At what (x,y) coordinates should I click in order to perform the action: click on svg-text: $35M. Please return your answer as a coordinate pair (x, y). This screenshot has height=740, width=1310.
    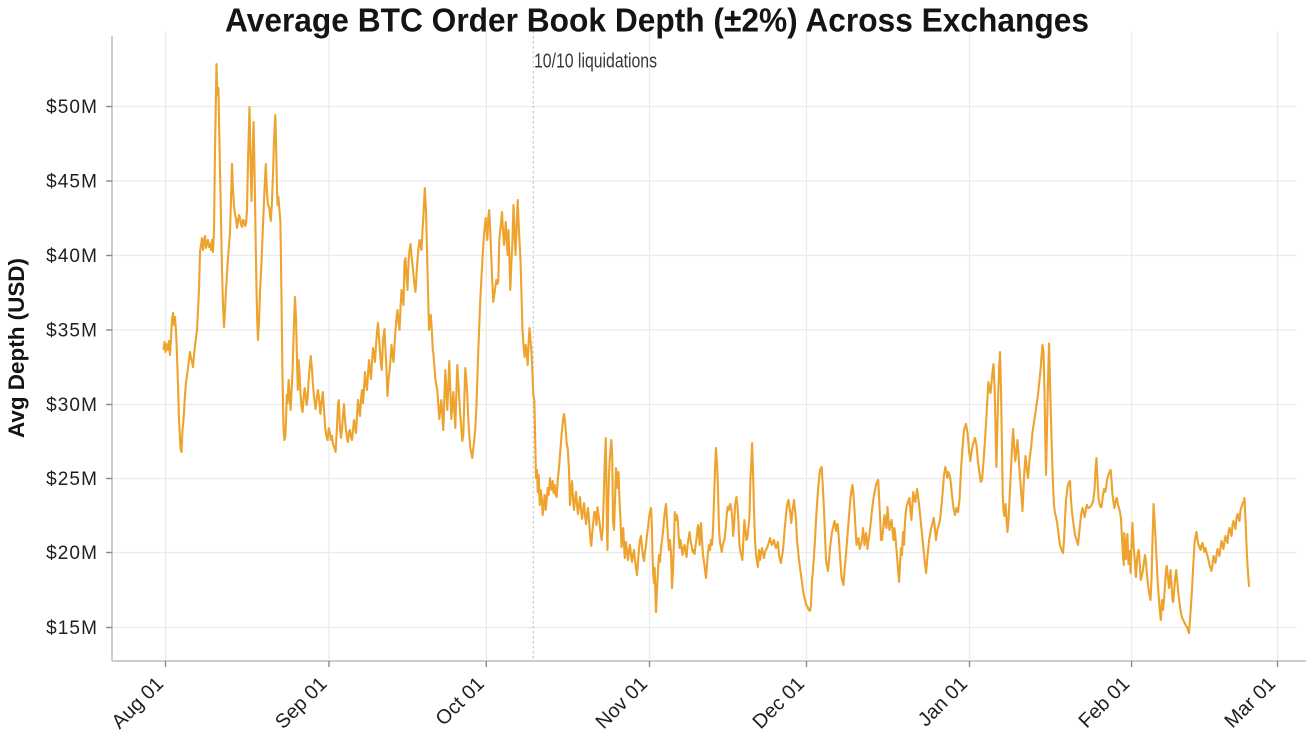
    Looking at the image, I should click on (72, 331).